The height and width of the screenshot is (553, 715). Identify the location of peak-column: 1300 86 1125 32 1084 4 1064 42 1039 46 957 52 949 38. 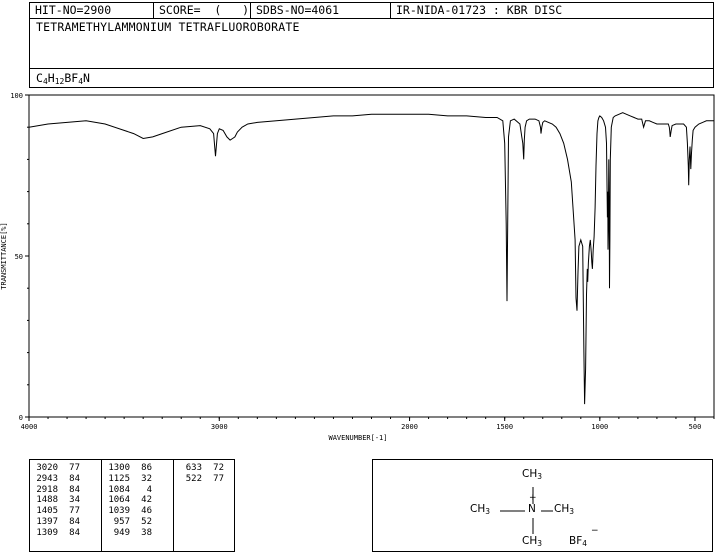
(128, 501).